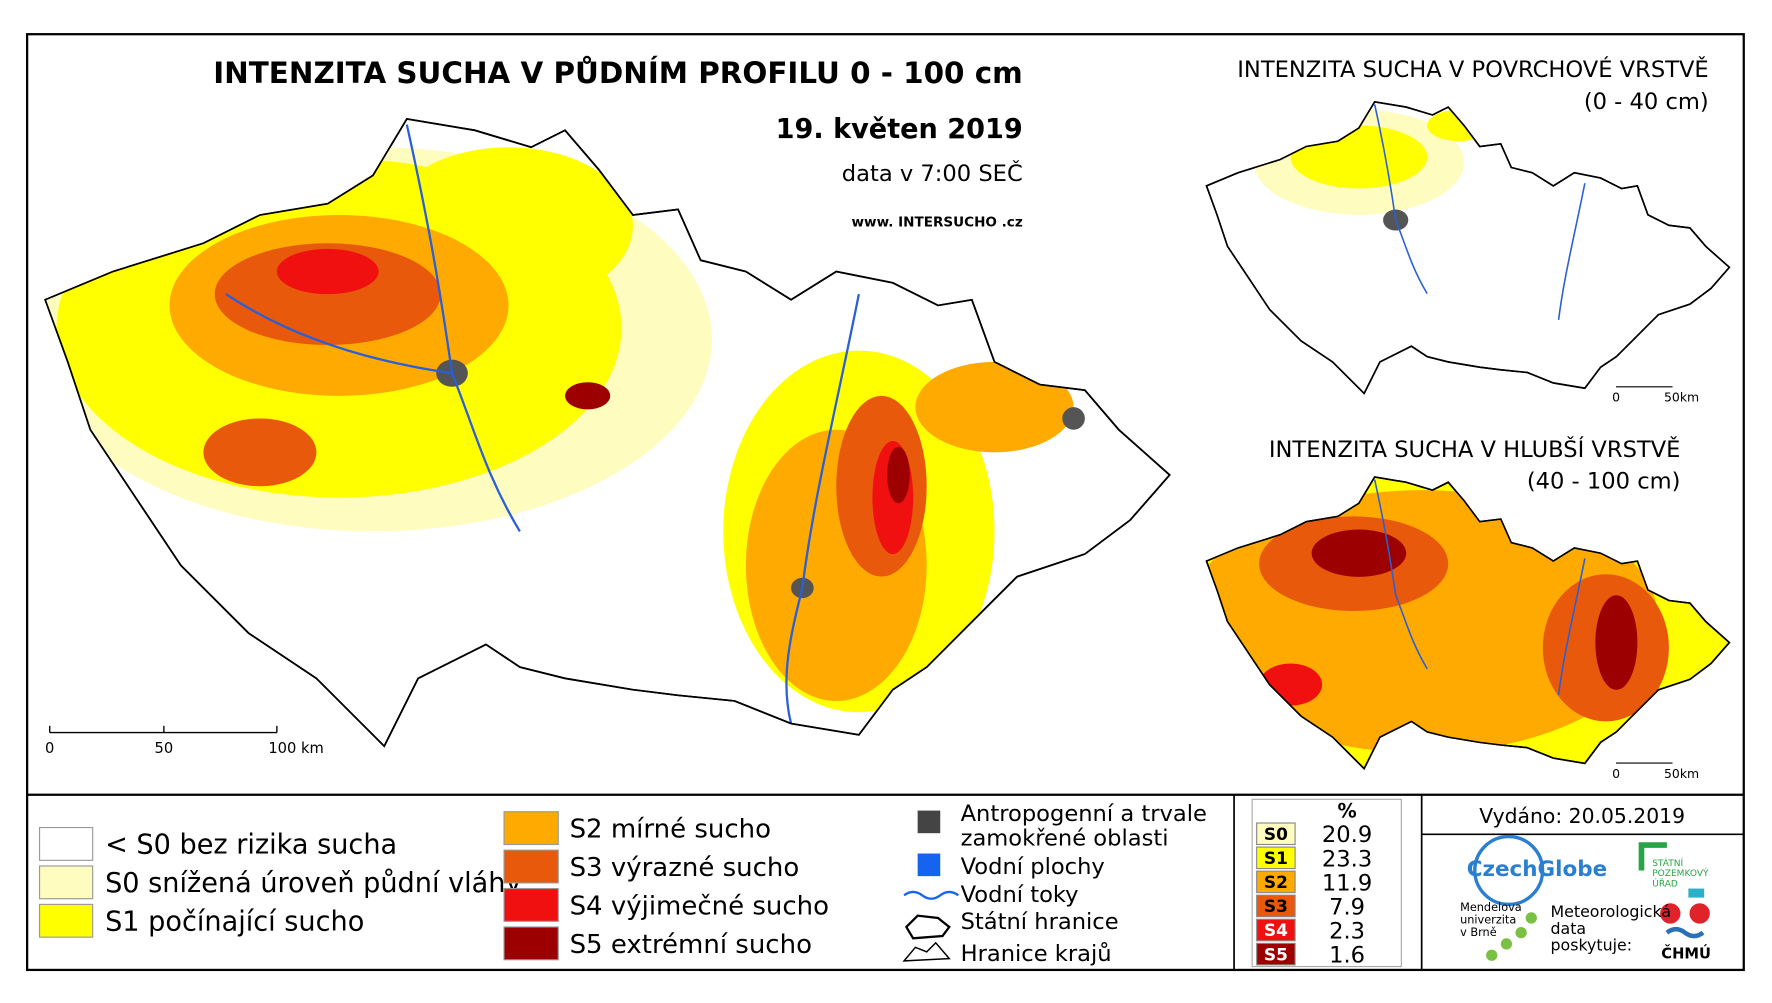  Describe the element at coordinates (164, 748) in the screenshot. I see `scale-label: 50` at that location.